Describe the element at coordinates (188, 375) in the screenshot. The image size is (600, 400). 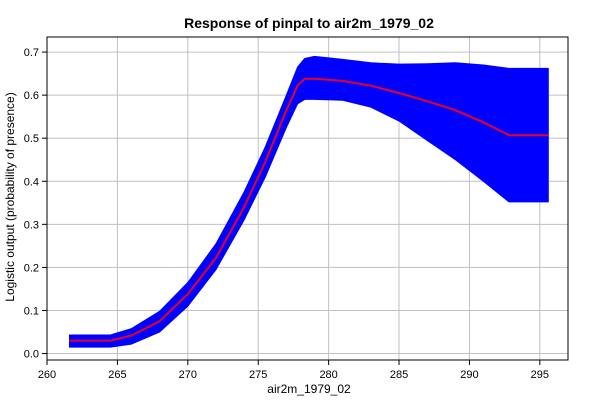
I see `x-tick-label: 270` at that location.